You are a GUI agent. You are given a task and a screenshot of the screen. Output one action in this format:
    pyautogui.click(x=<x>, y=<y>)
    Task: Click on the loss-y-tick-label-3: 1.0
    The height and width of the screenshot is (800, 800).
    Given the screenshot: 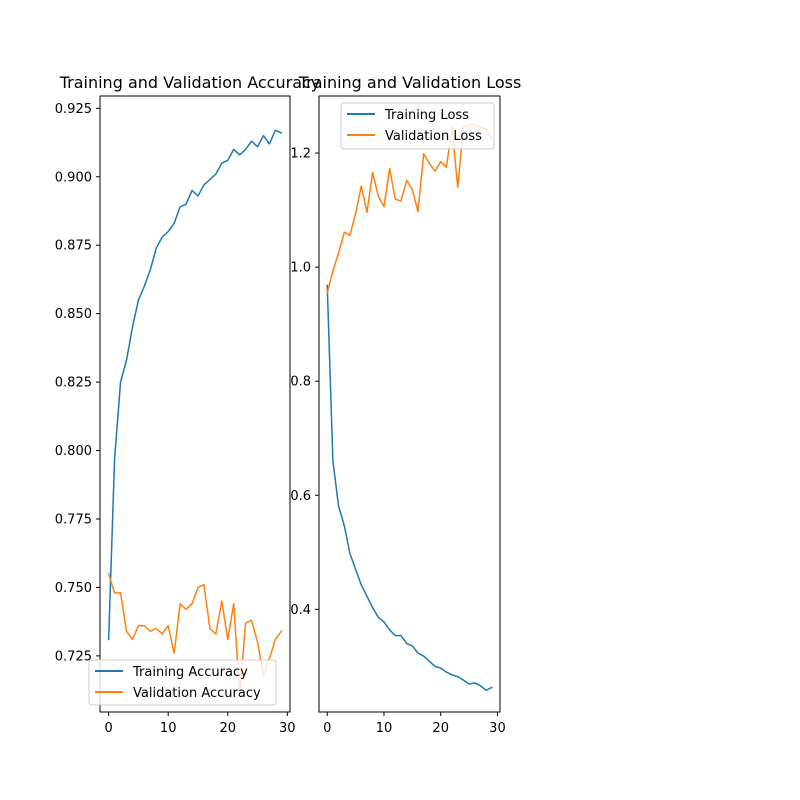 What is the action you would take?
    pyautogui.click(x=300, y=268)
    